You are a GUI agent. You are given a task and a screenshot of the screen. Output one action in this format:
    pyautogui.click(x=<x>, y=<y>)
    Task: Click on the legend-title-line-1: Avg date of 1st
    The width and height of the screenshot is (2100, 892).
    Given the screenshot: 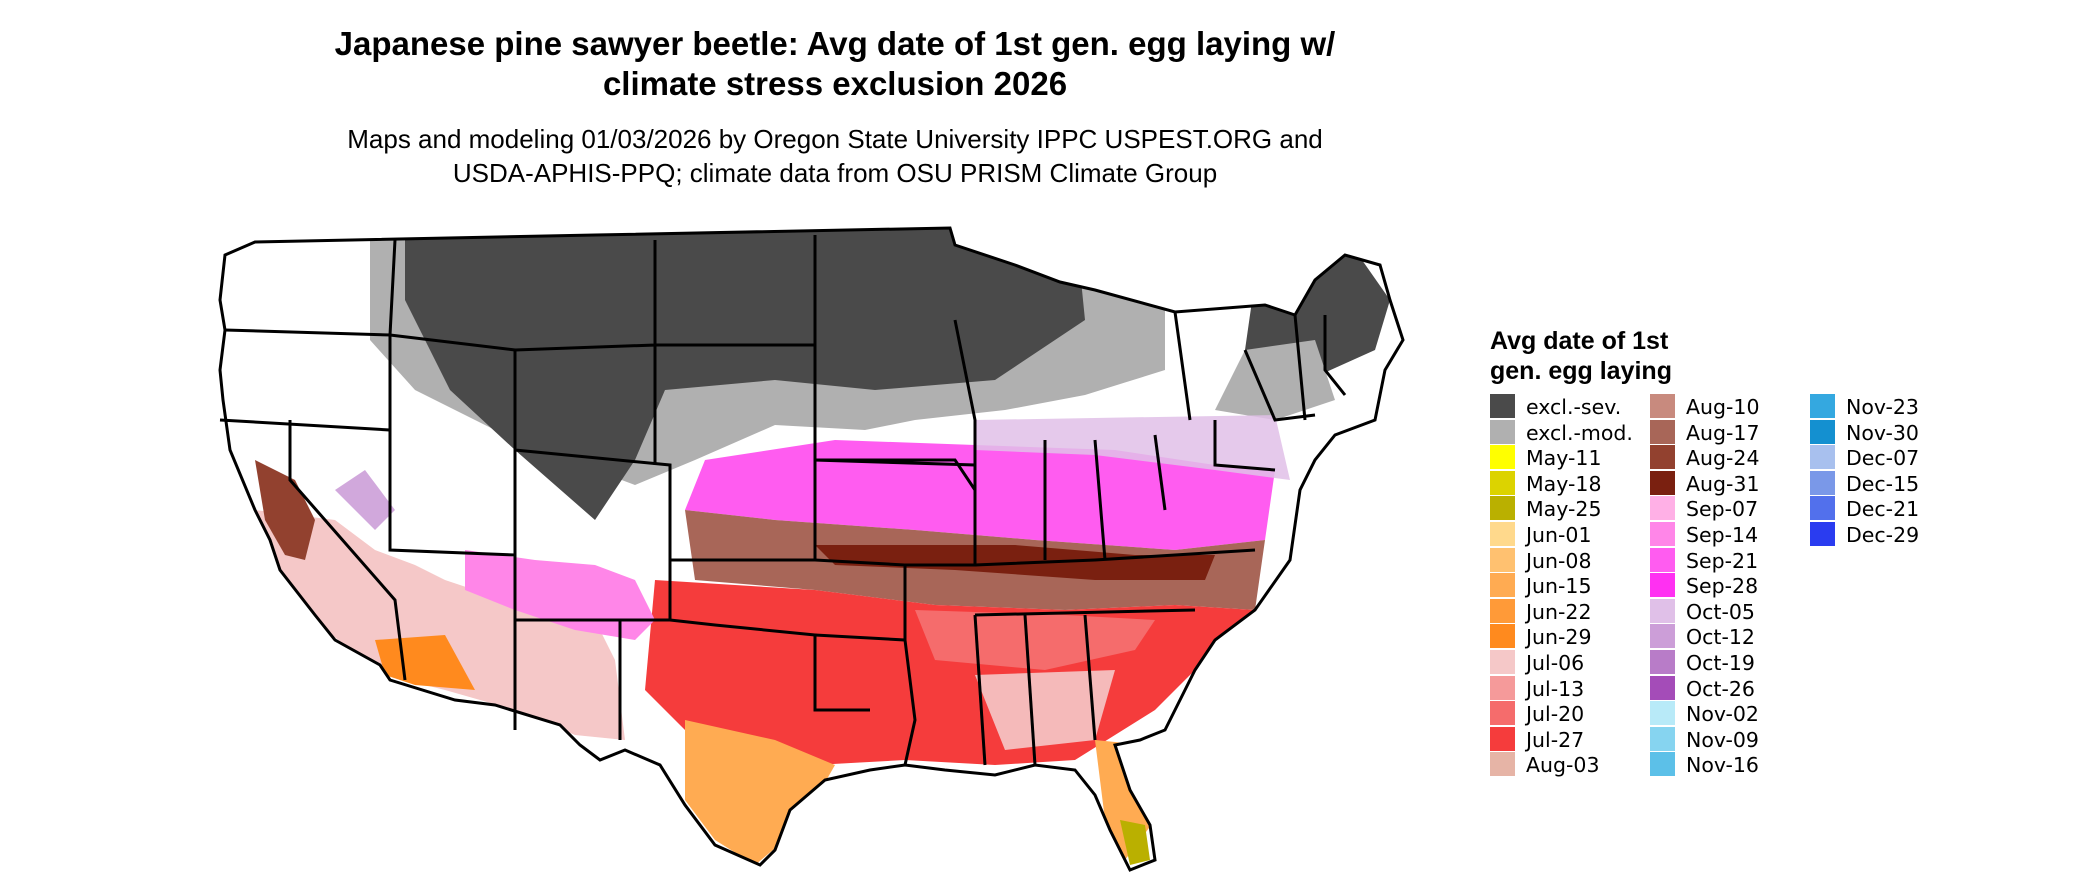 What is the action you would take?
    pyautogui.click(x=1579, y=341)
    